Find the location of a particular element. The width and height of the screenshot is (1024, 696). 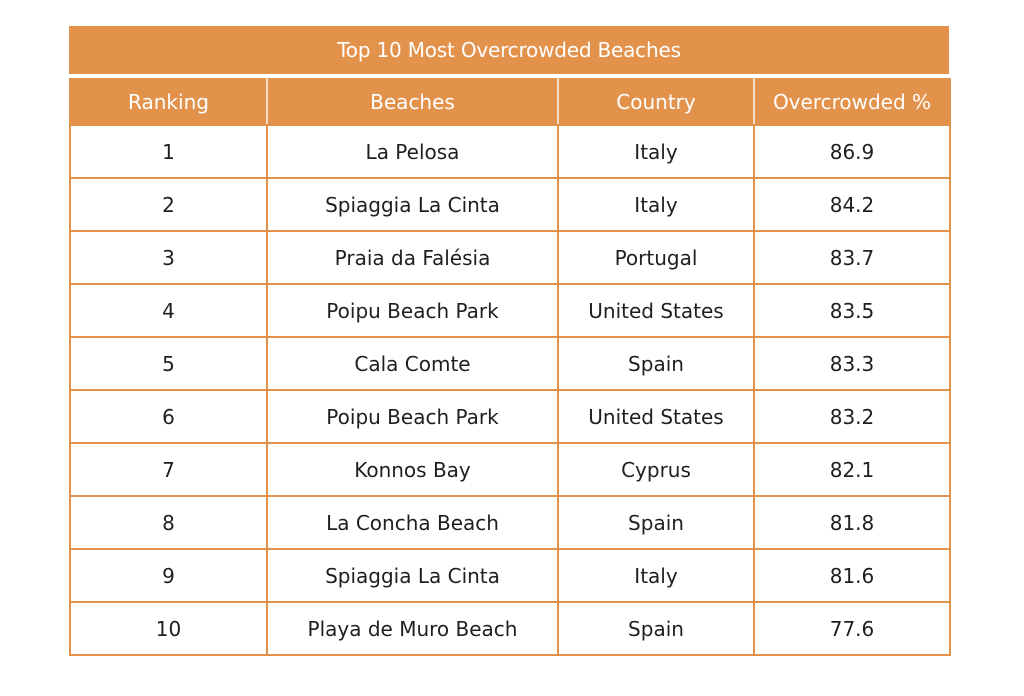

cell-ranking: 2 is located at coordinates (168, 204).